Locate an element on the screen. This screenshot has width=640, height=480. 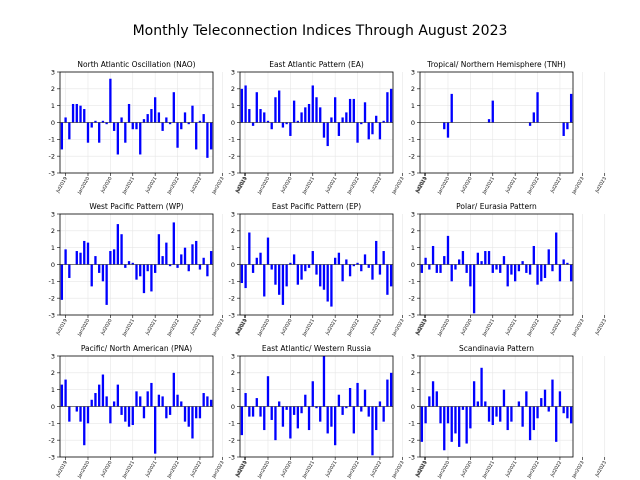
plot-frame is located at coordinates (316, 264).